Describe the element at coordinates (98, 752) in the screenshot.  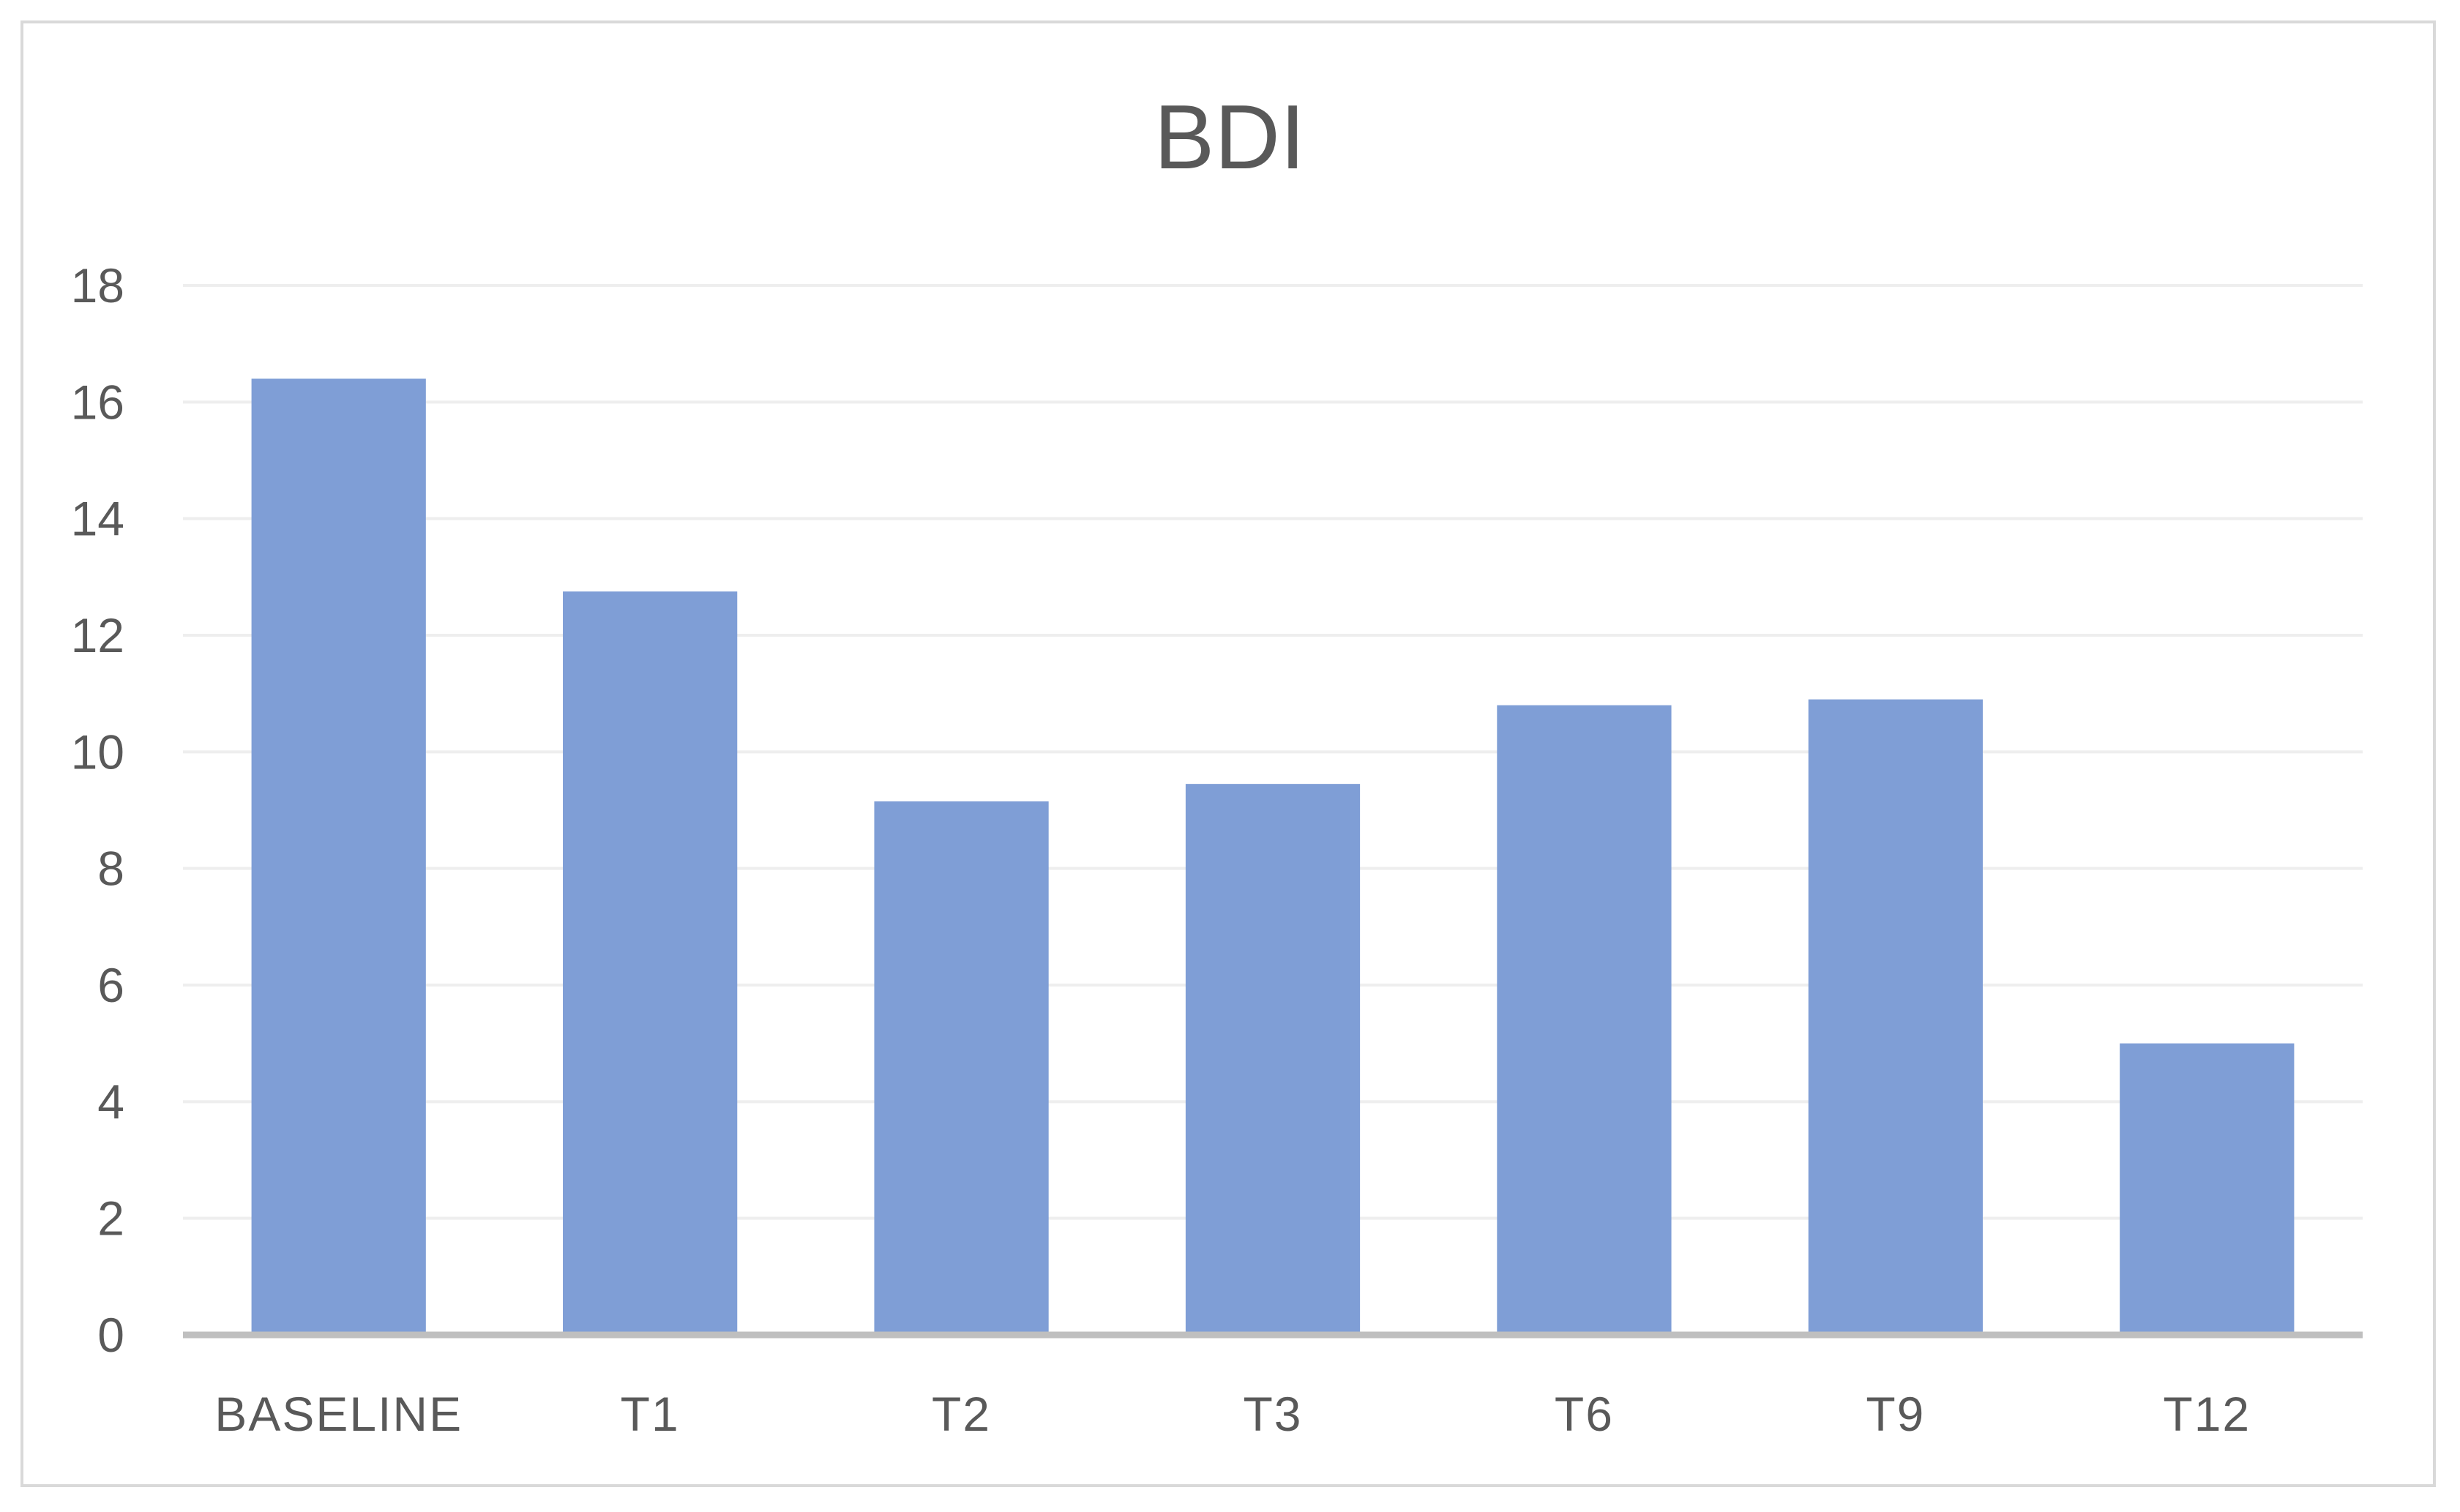
I see `y-tick-label: 10` at that location.